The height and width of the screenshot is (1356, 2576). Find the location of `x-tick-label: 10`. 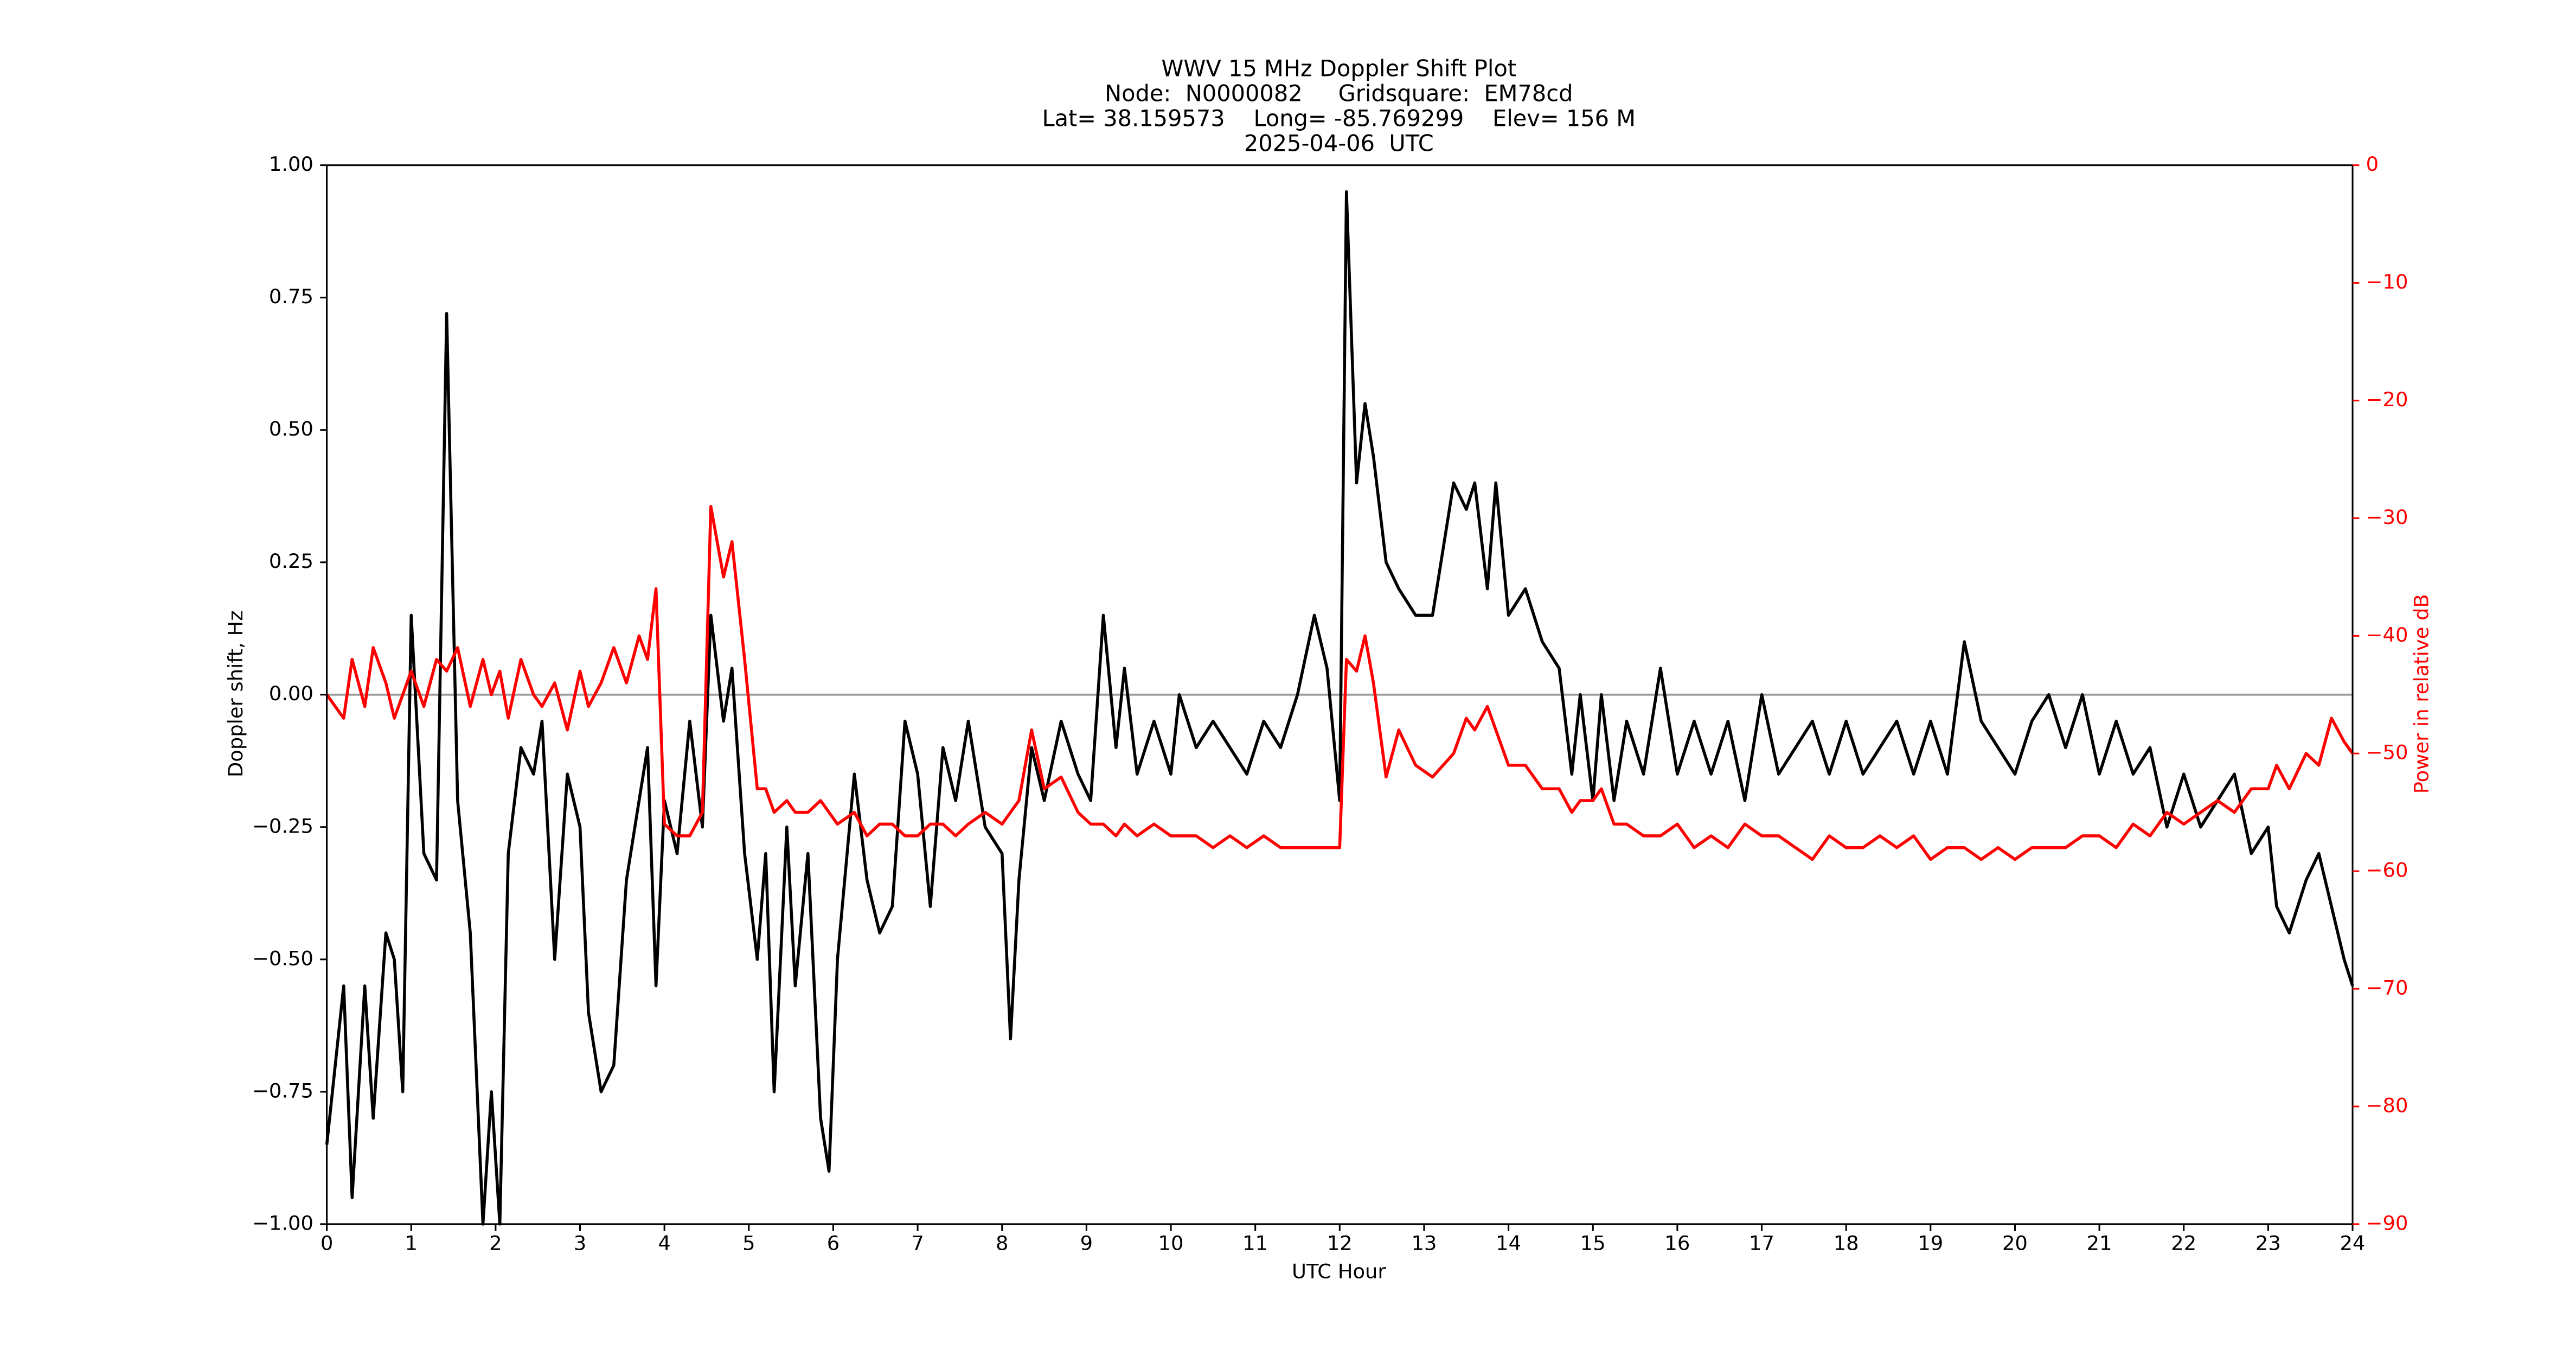

x-tick-label: 10 is located at coordinates (1171, 1243).